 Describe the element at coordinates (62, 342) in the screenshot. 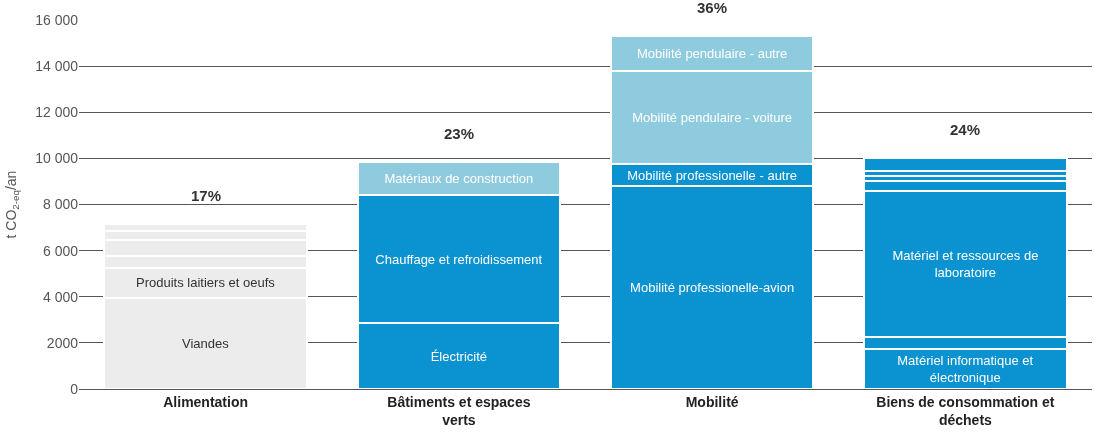

I see `y-tick-label: 2000` at that location.